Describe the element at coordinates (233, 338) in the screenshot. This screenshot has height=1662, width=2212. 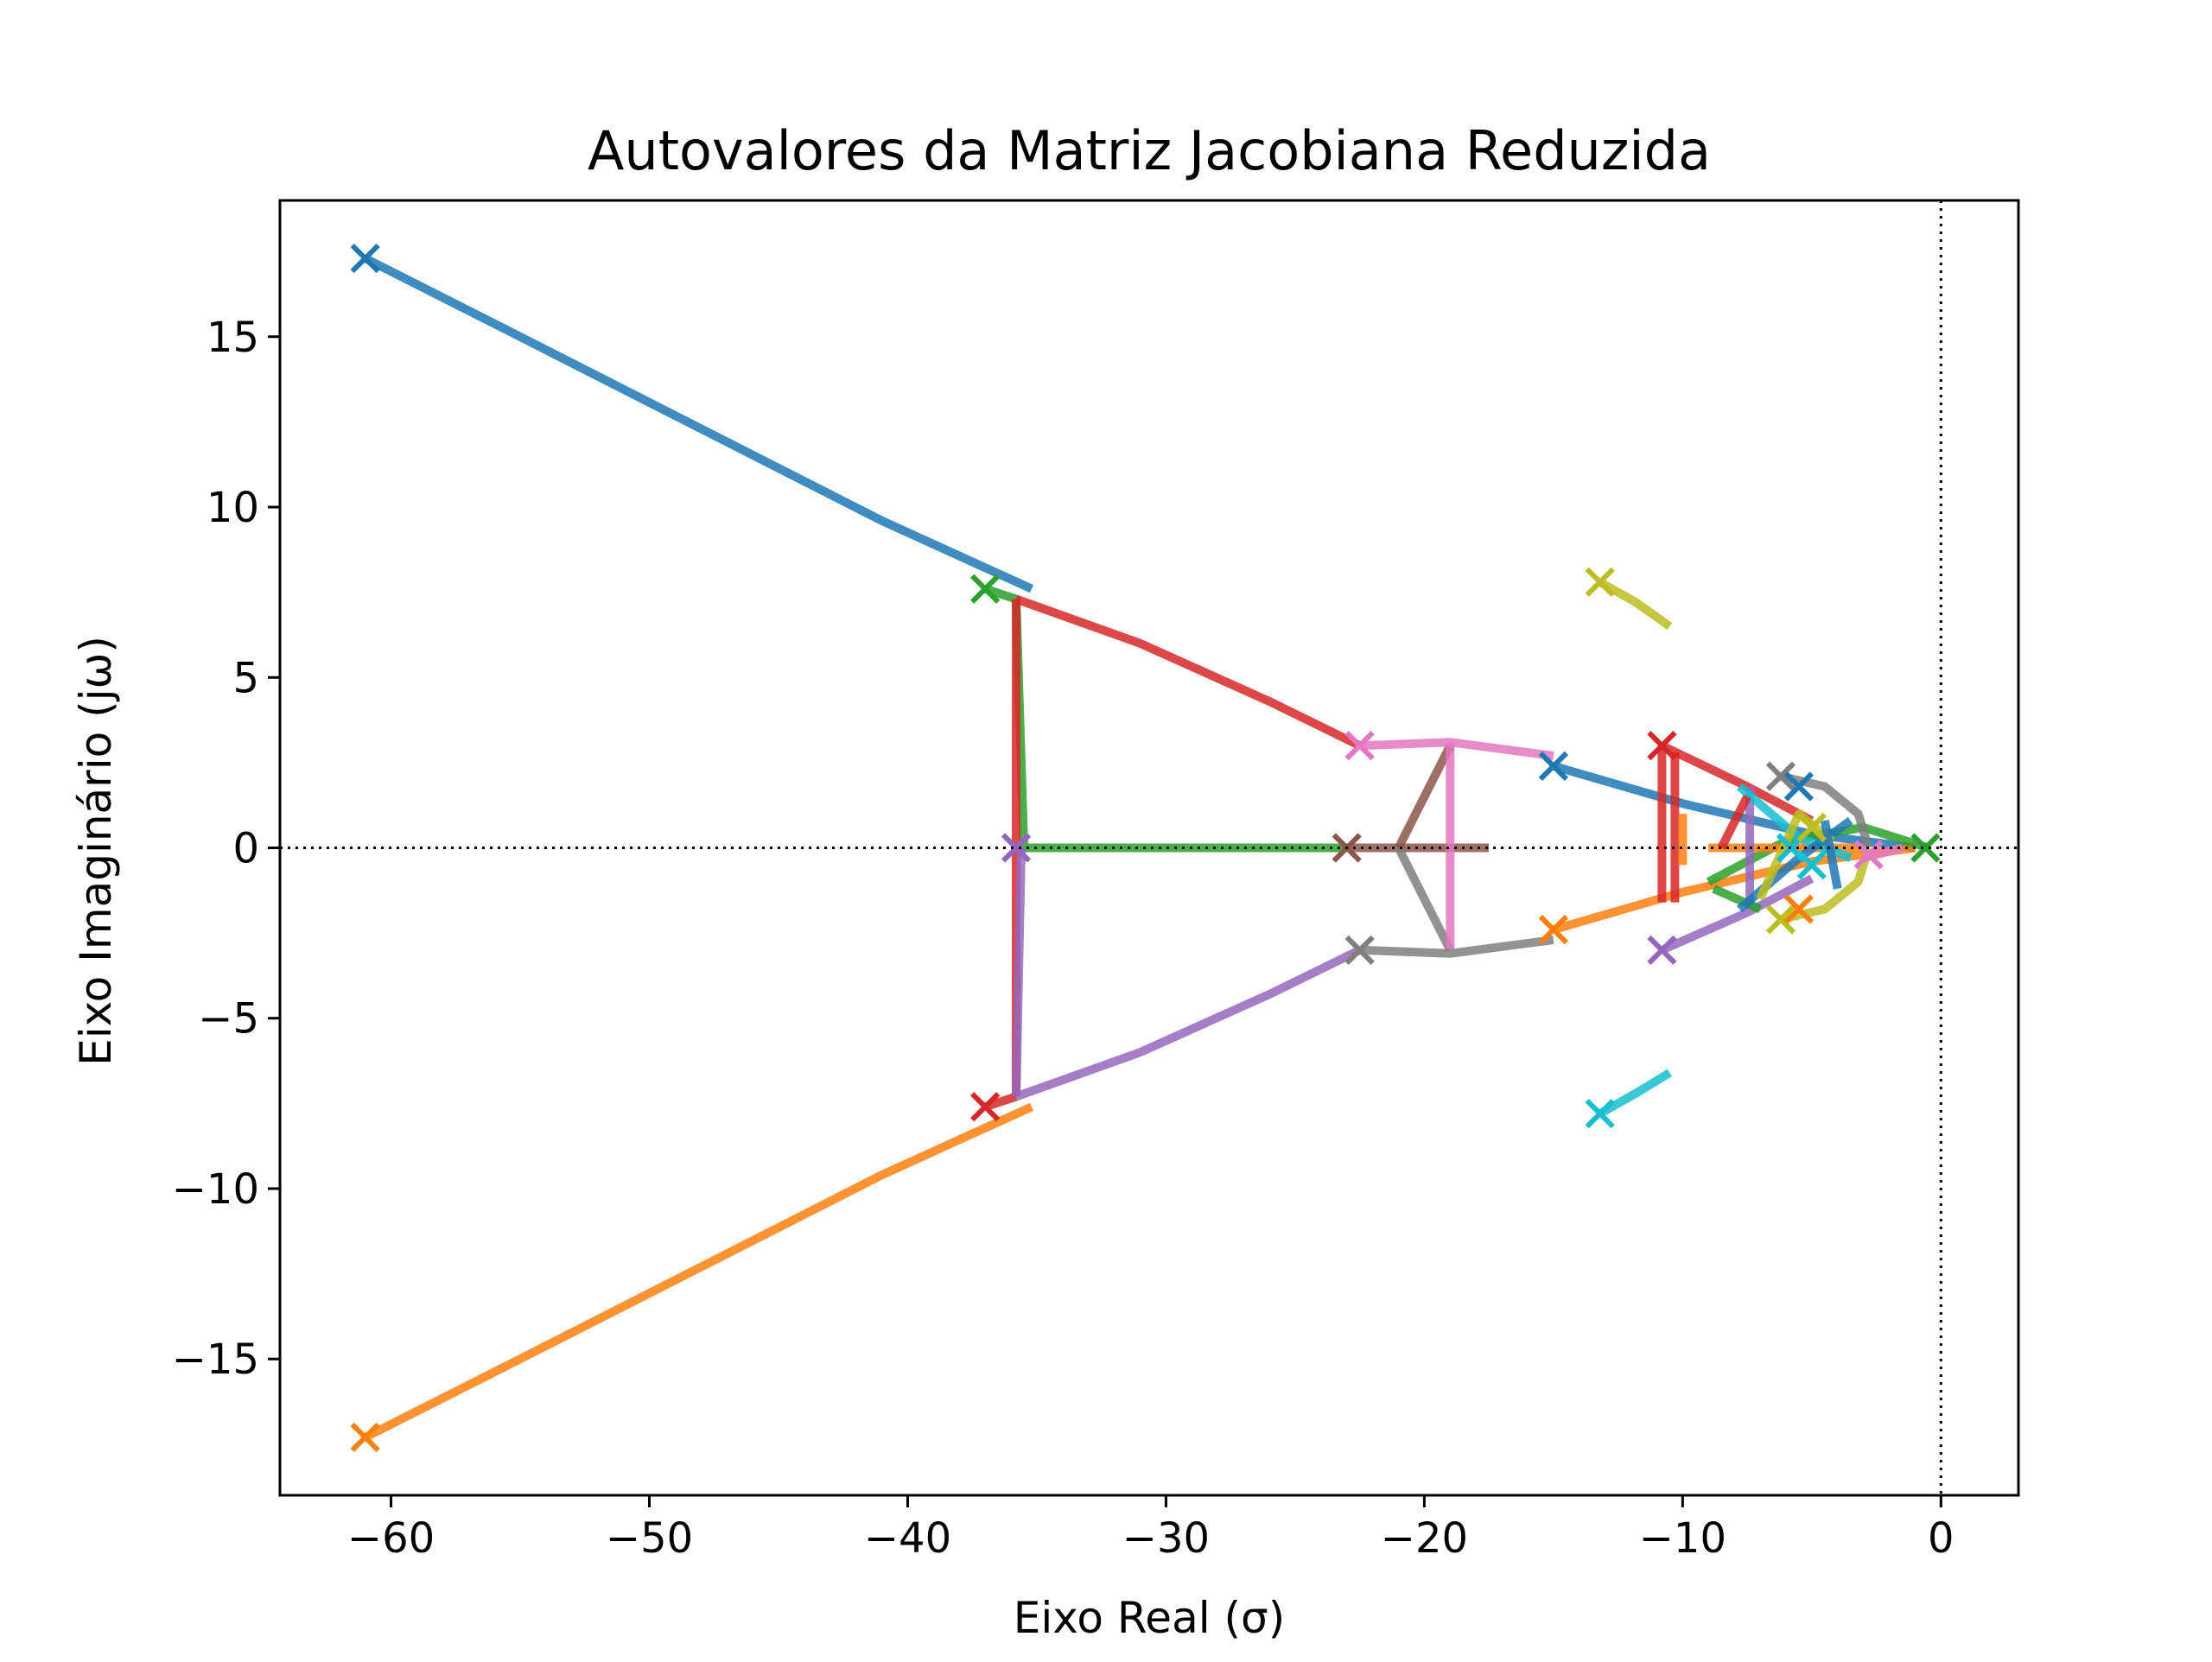
I see `y-tick-label: 15` at that location.